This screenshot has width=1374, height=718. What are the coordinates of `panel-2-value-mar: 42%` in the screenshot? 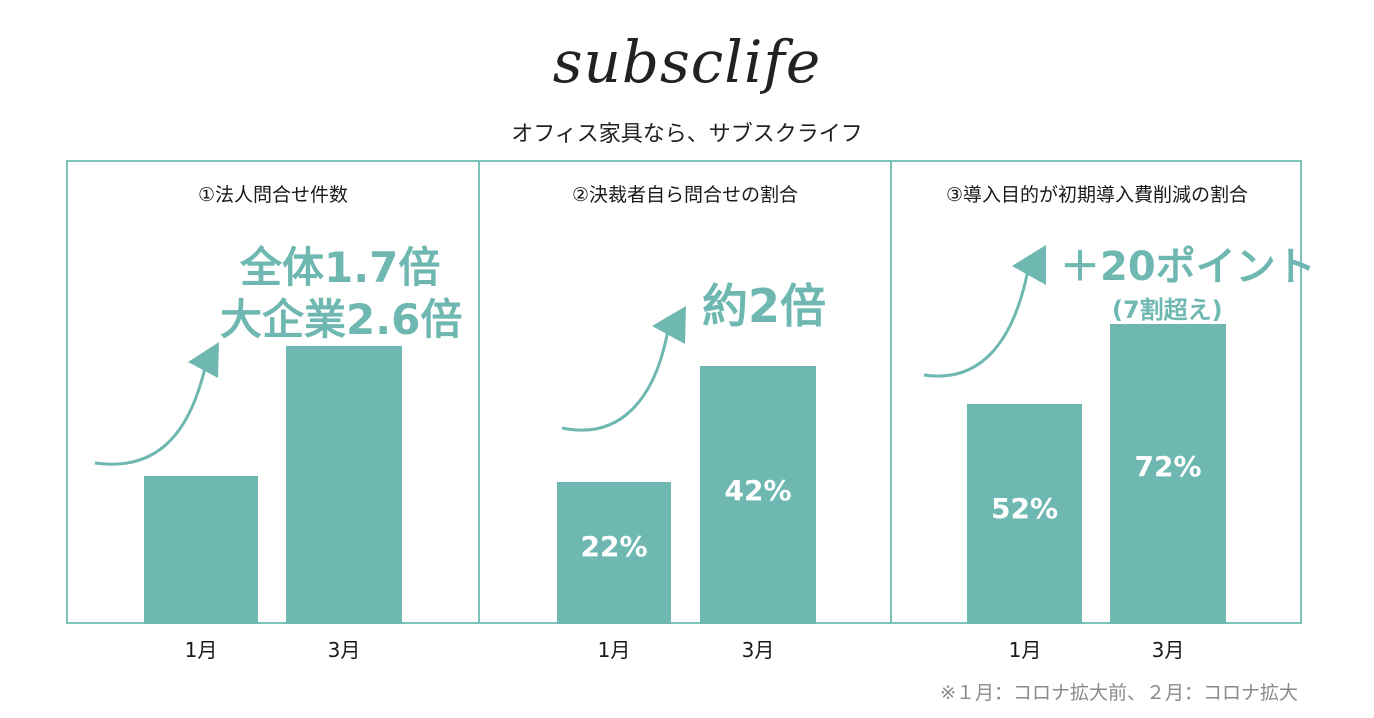 It's located at (758, 490).